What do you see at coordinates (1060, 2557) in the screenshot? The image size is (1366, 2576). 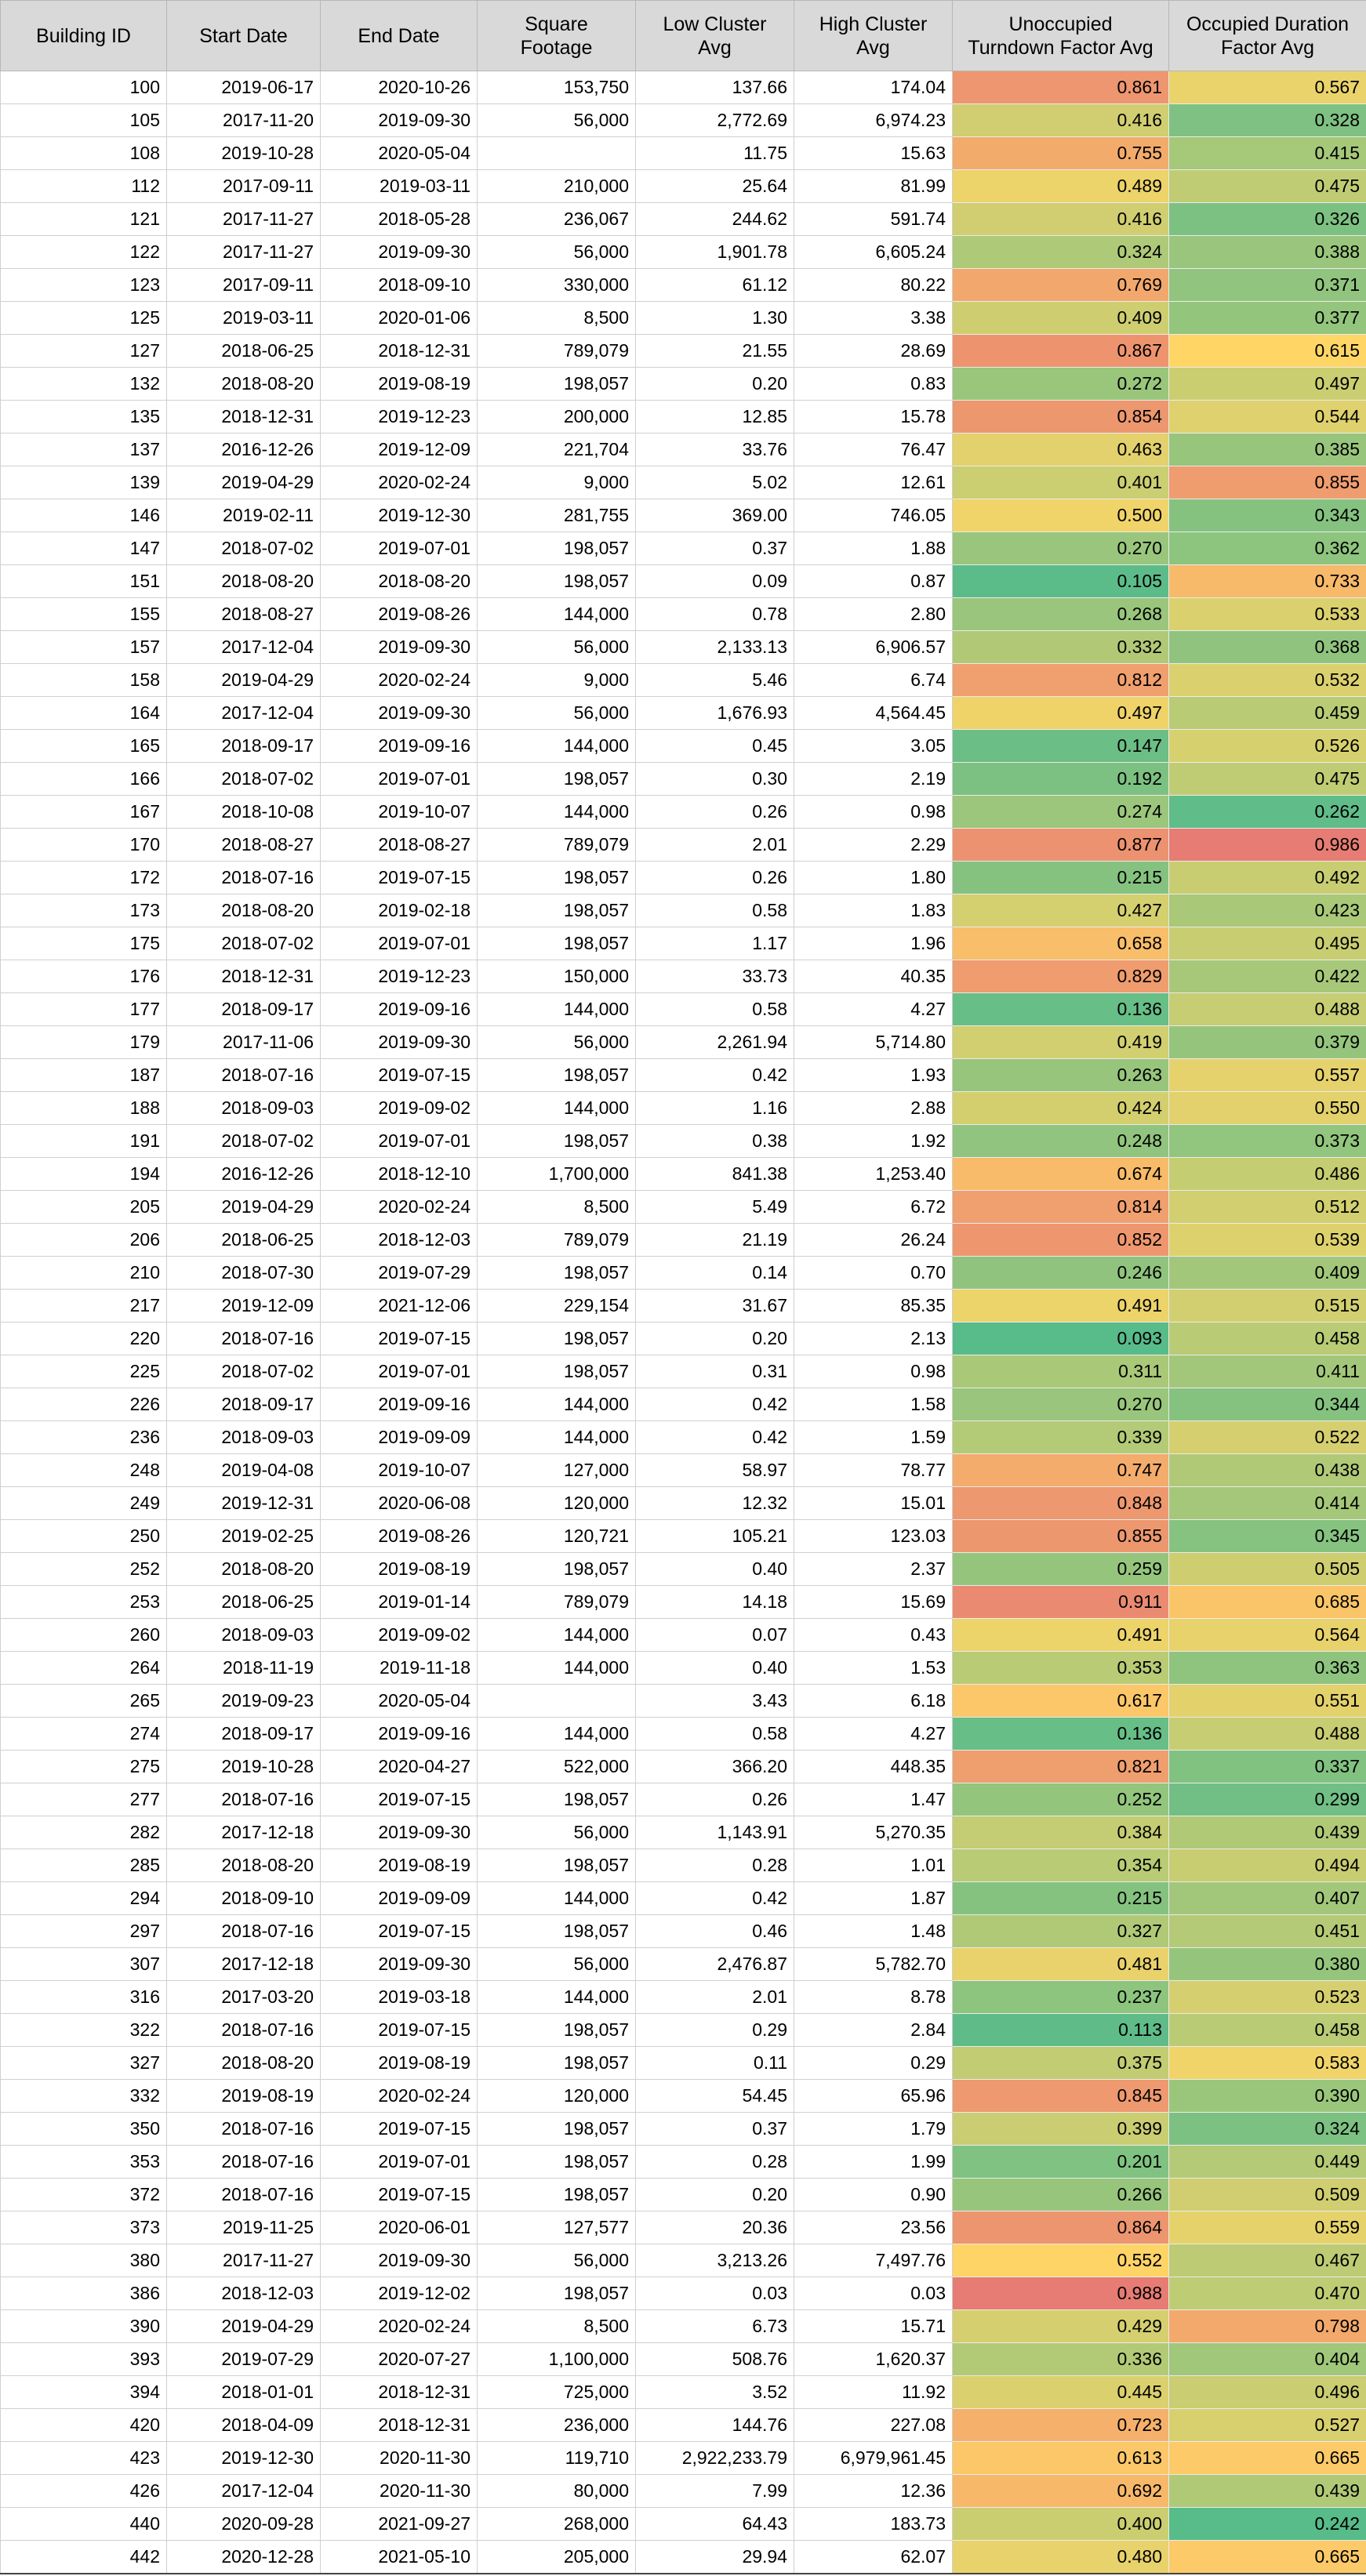 I see `unoccupied-turndown-cell: 0.480` at bounding box center [1060, 2557].